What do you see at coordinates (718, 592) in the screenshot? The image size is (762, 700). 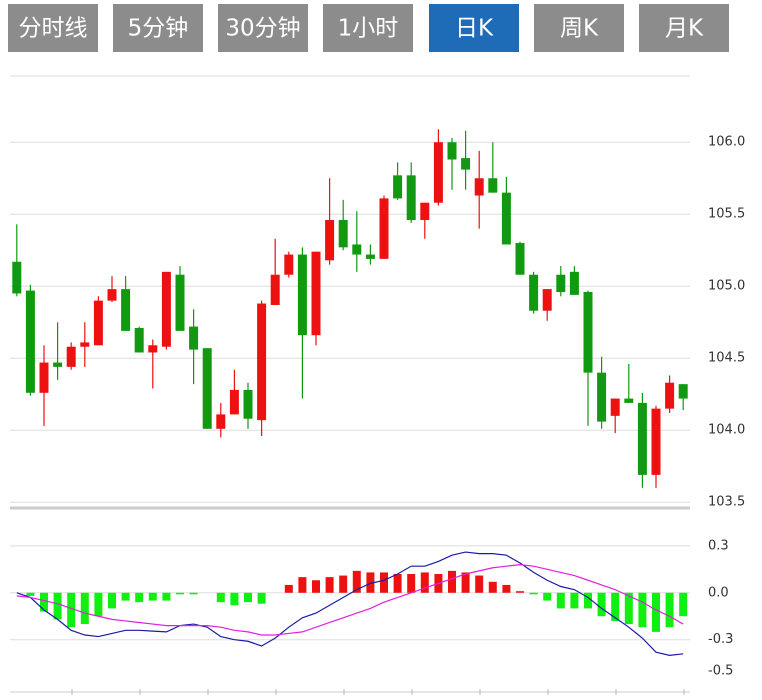 I see `y-tick-label: 0.0` at bounding box center [718, 592].